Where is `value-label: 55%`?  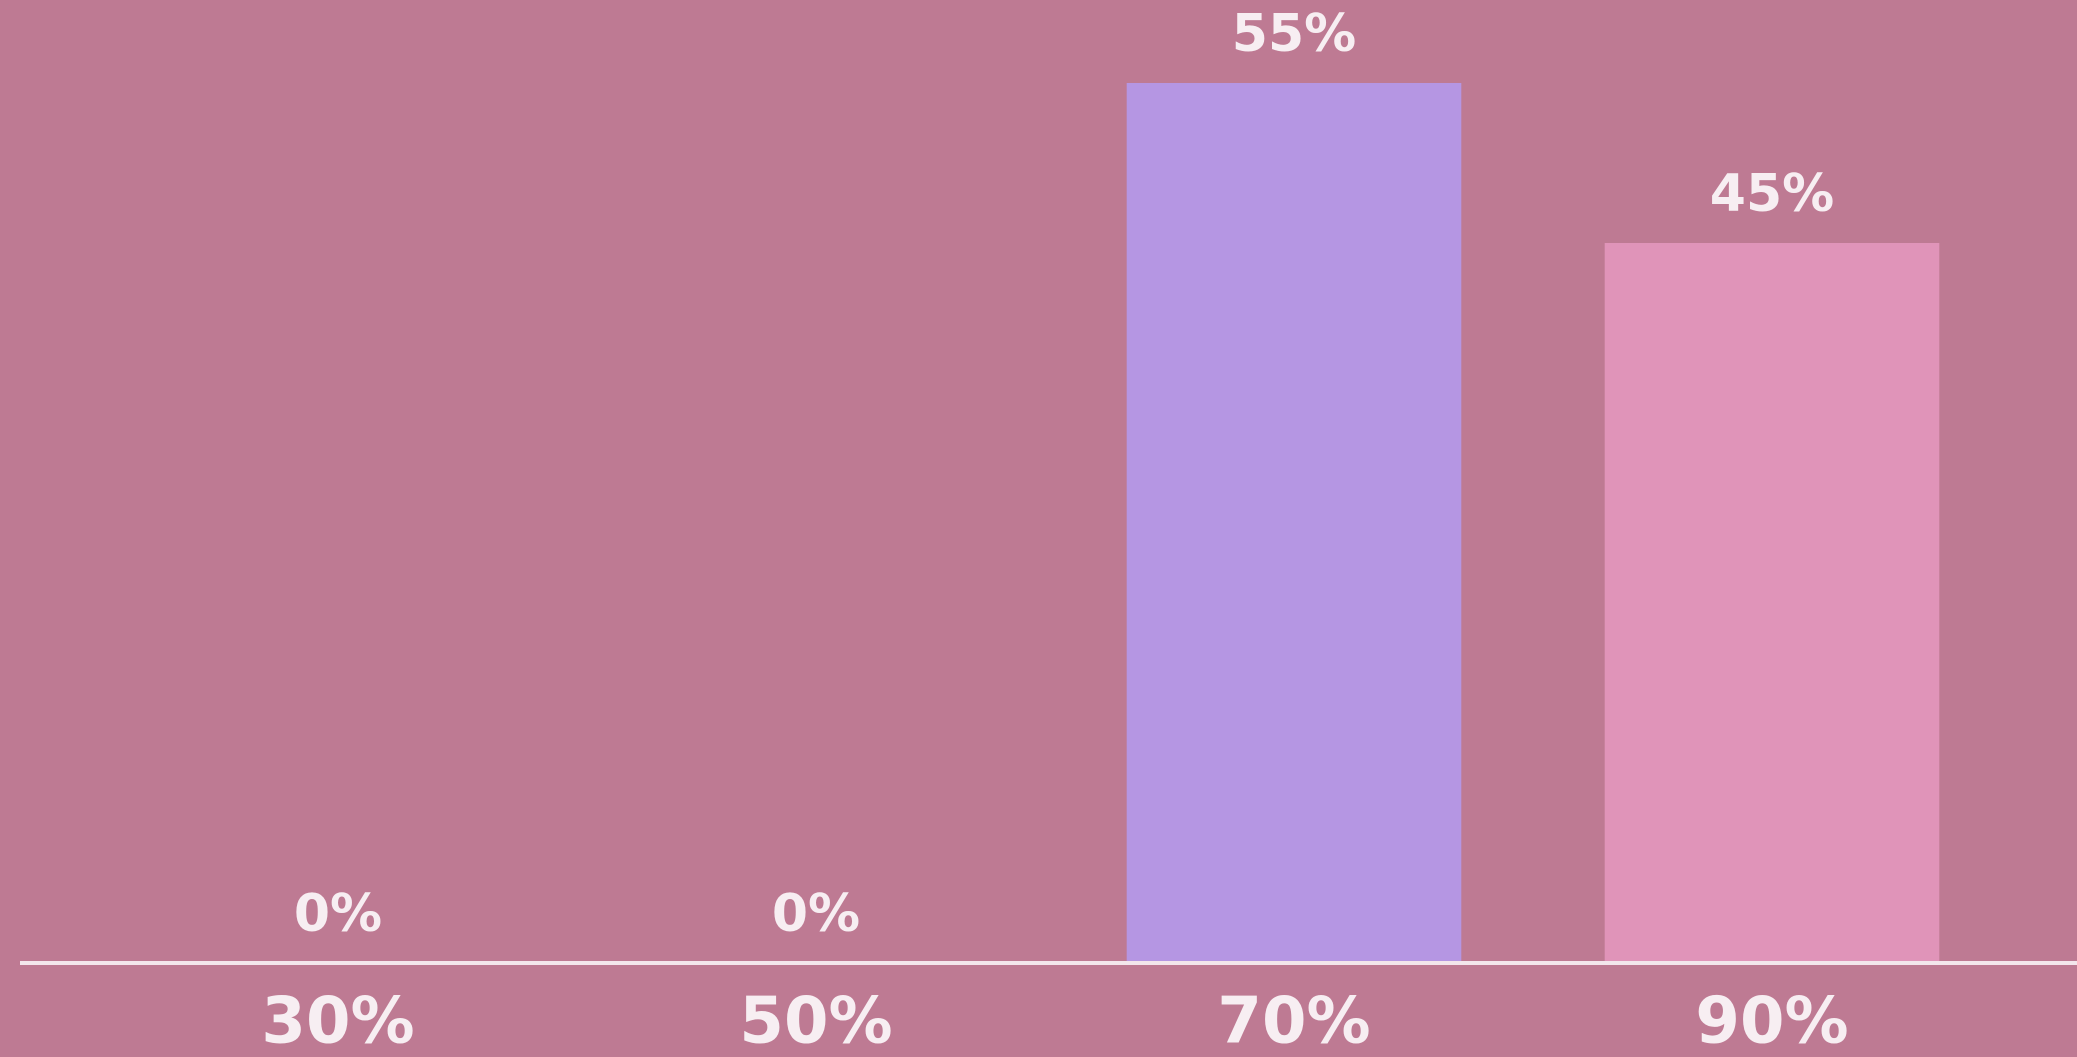
value-label: 55% is located at coordinates (1294, 34).